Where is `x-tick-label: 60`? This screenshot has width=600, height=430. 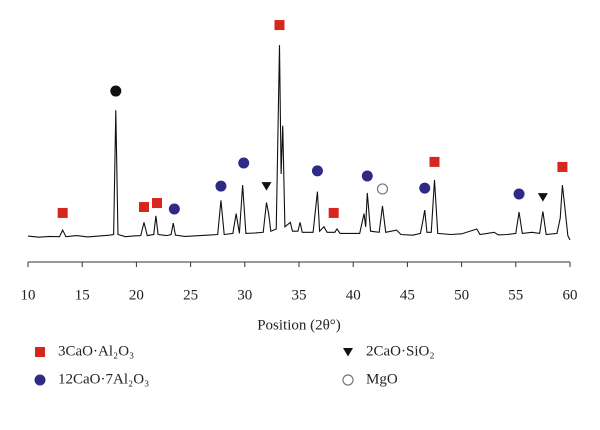 x-tick-label: 60 is located at coordinates (570, 295).